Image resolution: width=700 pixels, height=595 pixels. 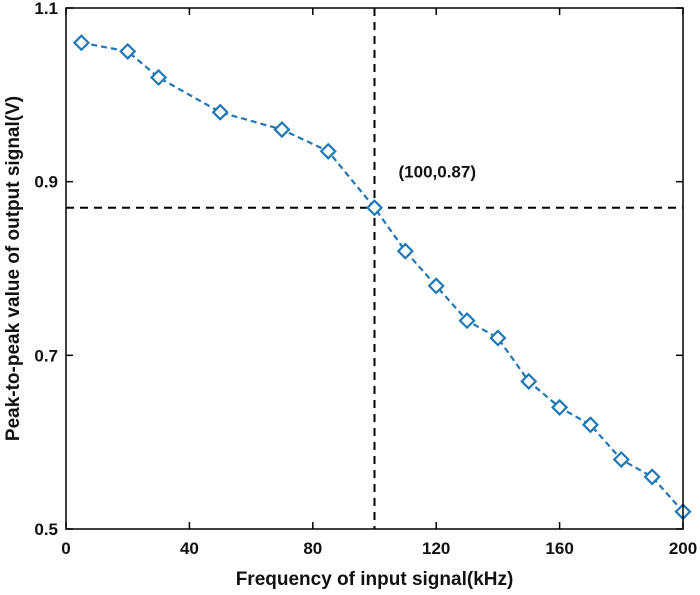 What do you see at coordinates (683, 548) in the screenshot?
I see `x-tick-label: 200` at bounding box center [683, 548].